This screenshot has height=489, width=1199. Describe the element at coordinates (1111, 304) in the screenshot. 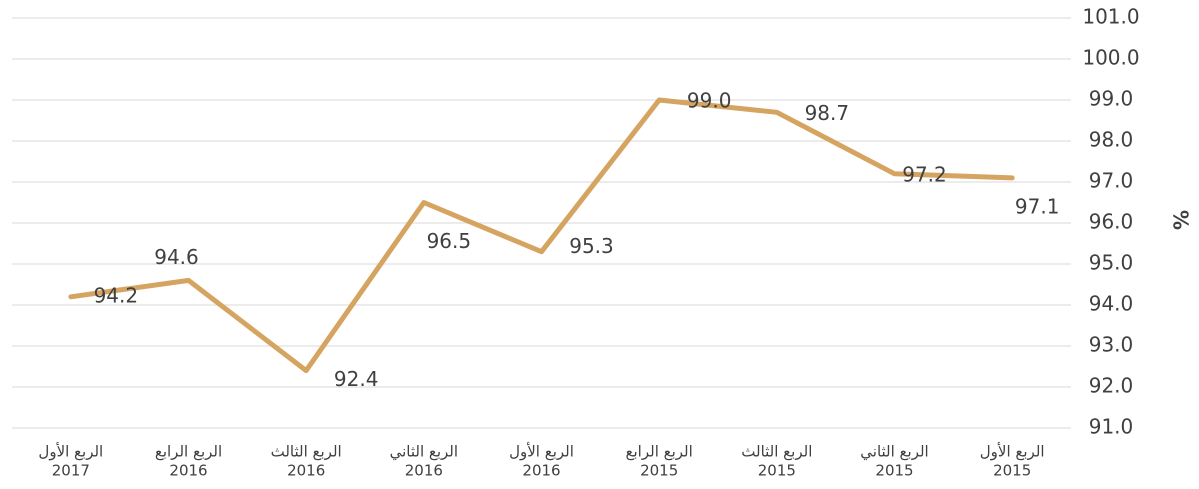

I see `y-tick-label: 94.0` at that location.